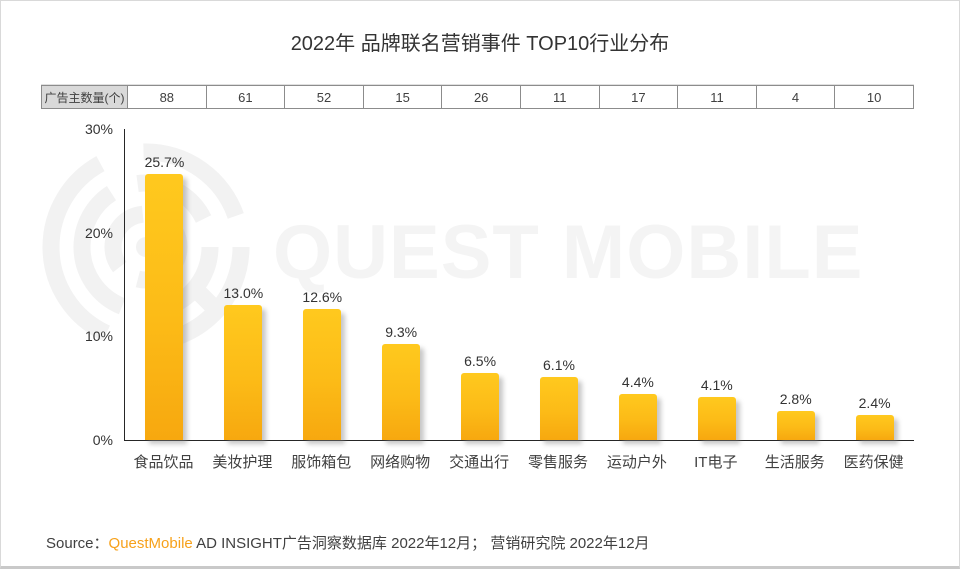 The width and height of the screenshot is (960, 569). What do you see at coordinates (57, 284) in the screenshot?
I see `y-axis-labels: 30% 20% 10% 0%` at bounding box center [57, 284].